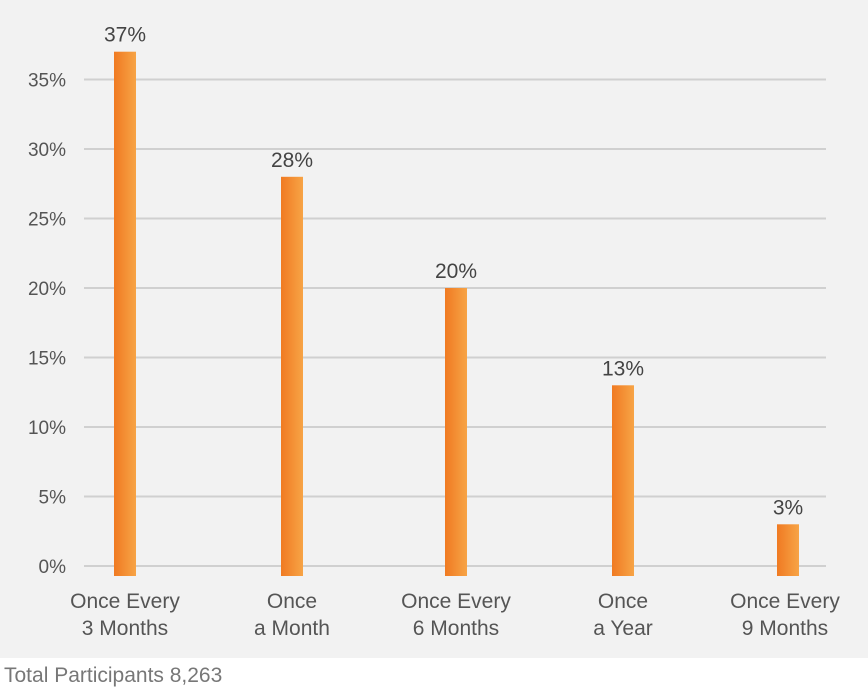 The height and width of the screenshot is (694, 868). I want to click on data-label: 20%, so click(456, 271).